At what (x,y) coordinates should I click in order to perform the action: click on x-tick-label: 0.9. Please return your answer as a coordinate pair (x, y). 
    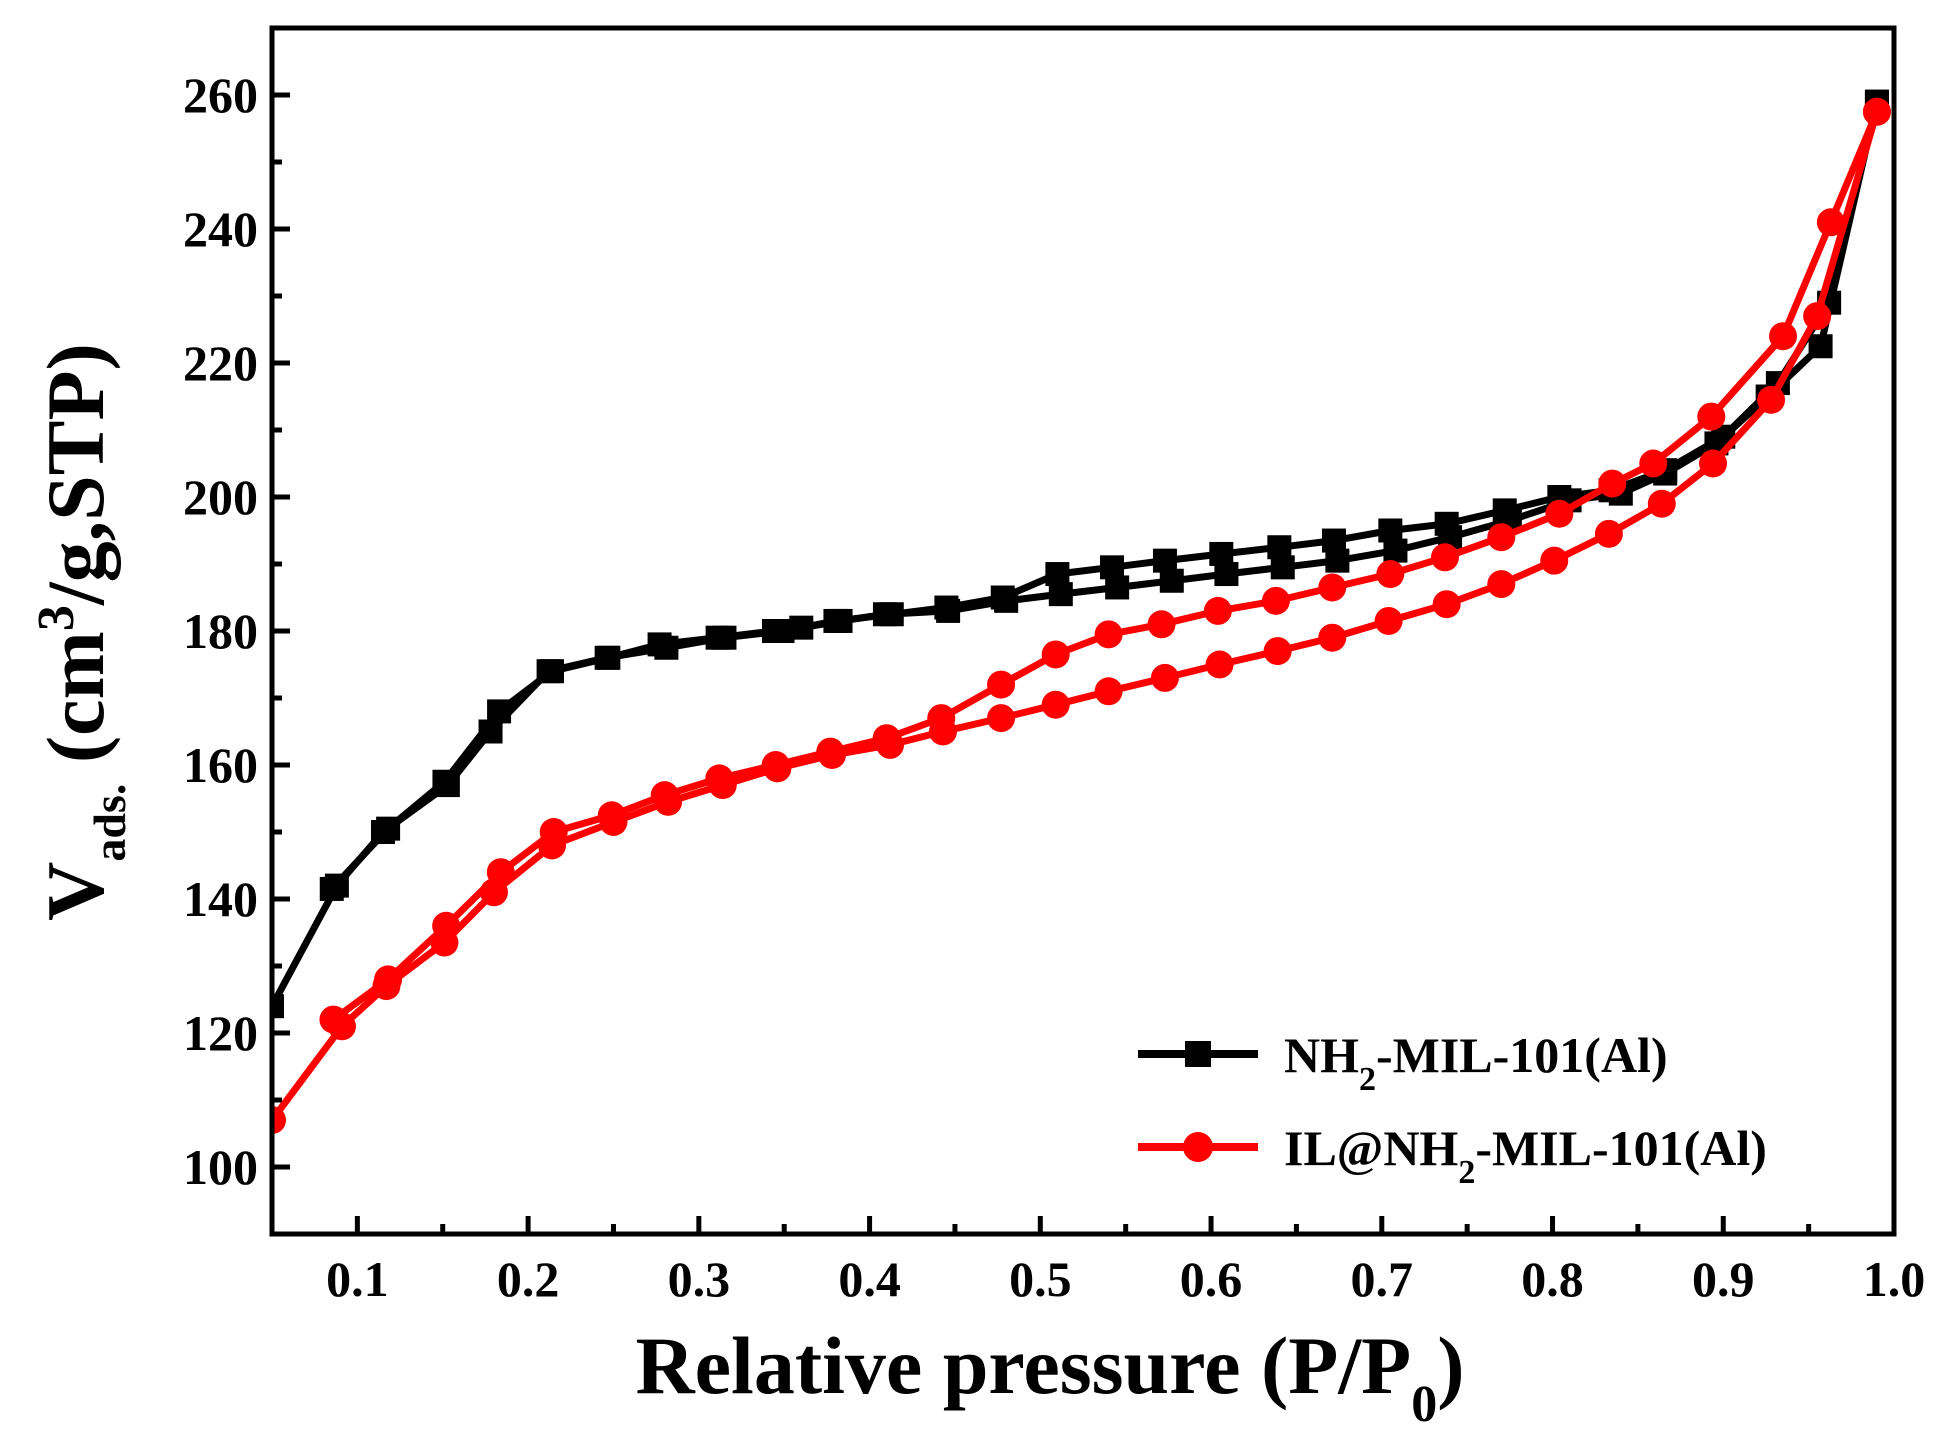
    Looking at the image, I should click on (1723, 1279).